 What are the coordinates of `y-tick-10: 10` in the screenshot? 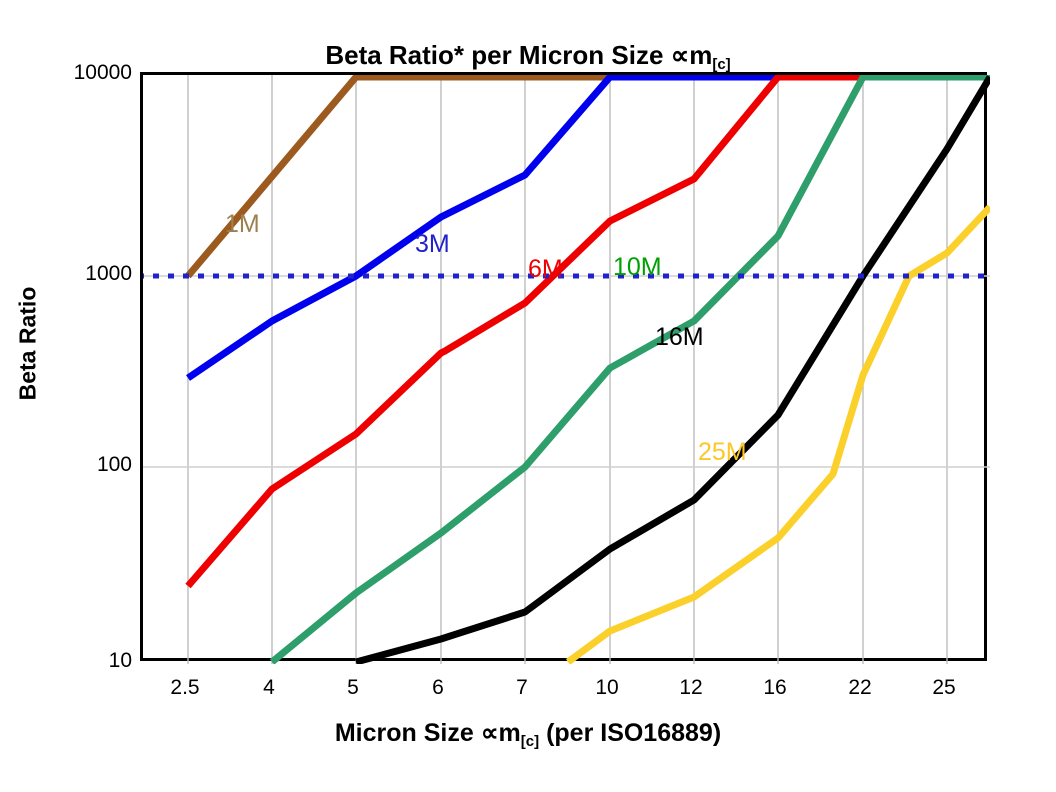 It's located at (120, 660).